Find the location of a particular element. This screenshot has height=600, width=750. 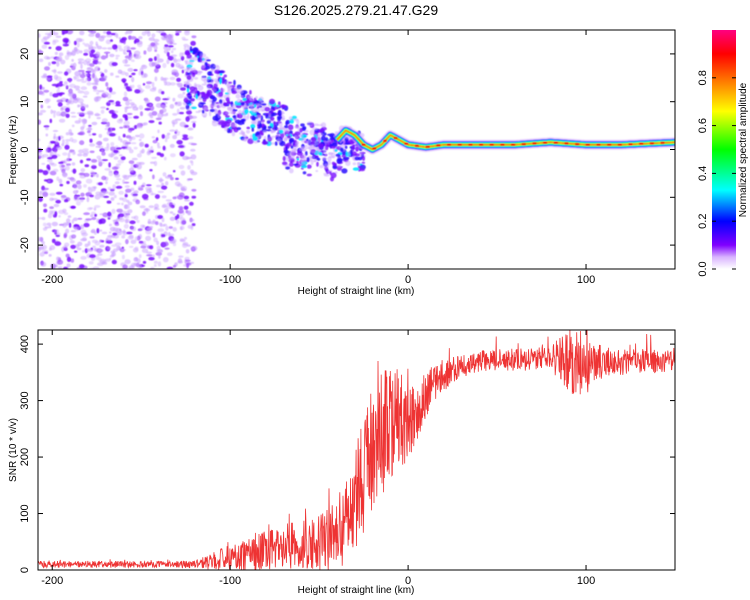

spectrogram-y-tick-label: 0 is located at coordinates (25, 149).